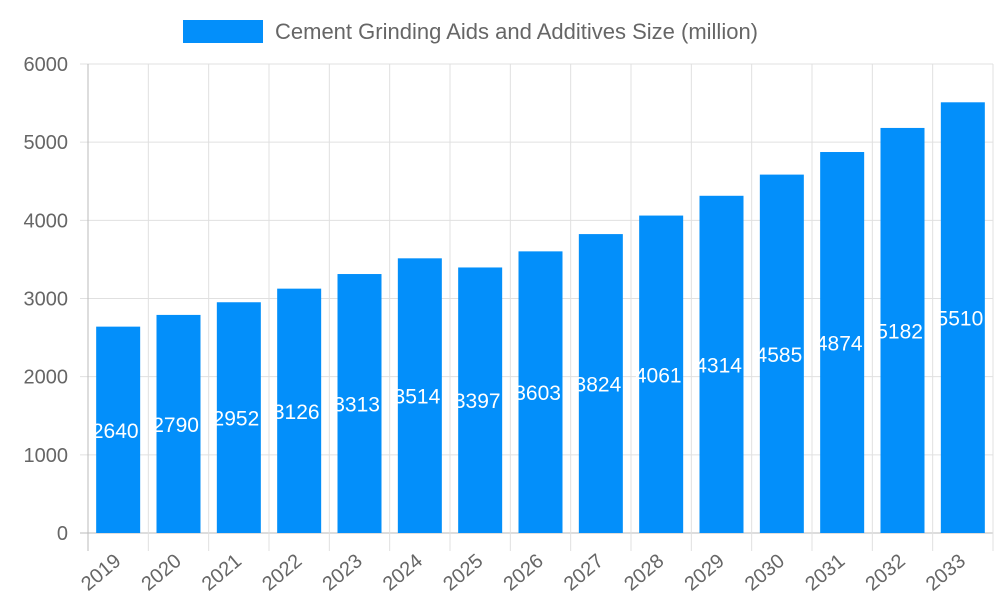 The image size is (1000, 600). Describe the element at coordinates (885, 572) in the screenshot. I see `x-tick-label: 2032` at that location.